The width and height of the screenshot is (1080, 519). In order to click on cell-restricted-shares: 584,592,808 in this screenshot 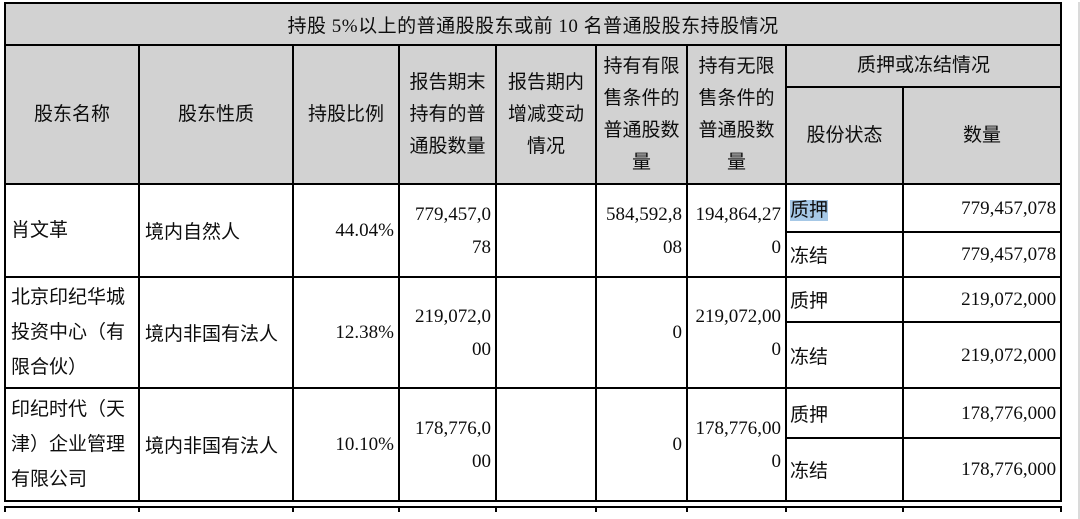, I will do `click(641, 230)`.